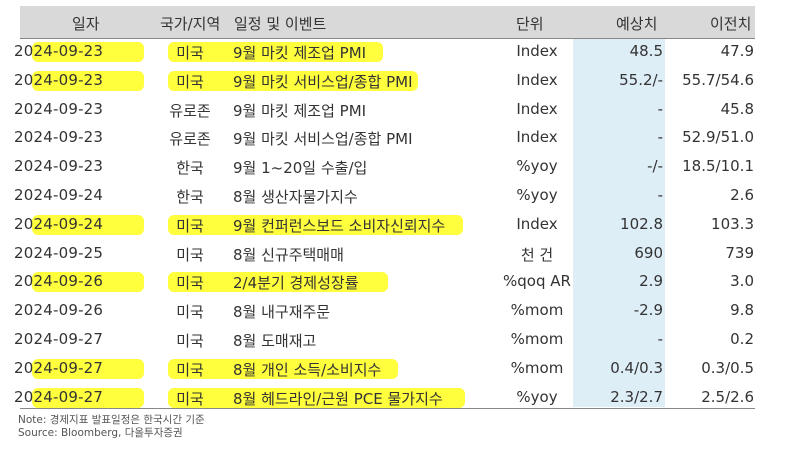 Image resolution: width=791 pixels, height=458 pixels. Describe the element at coordinates (537, 281) in the screenshot. I see `cell-unit: %qoq AR` at that location.